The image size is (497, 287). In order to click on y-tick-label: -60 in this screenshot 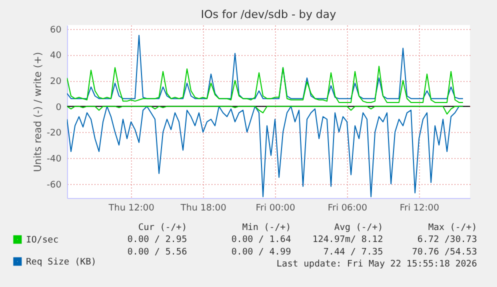, I will do `click(54, 185)`.